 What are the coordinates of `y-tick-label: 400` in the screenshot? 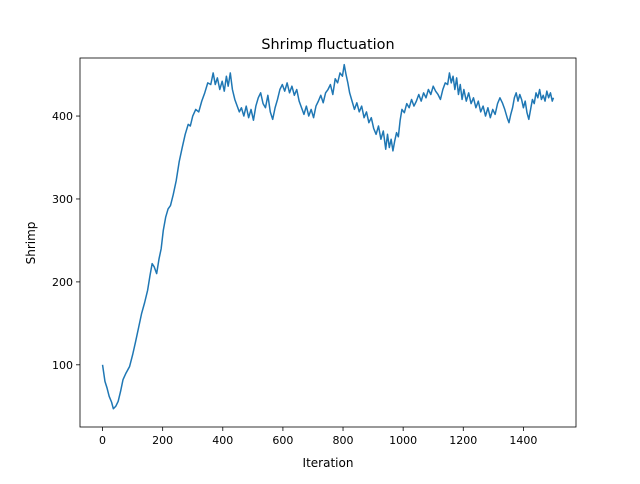 It's located at (62, 116).